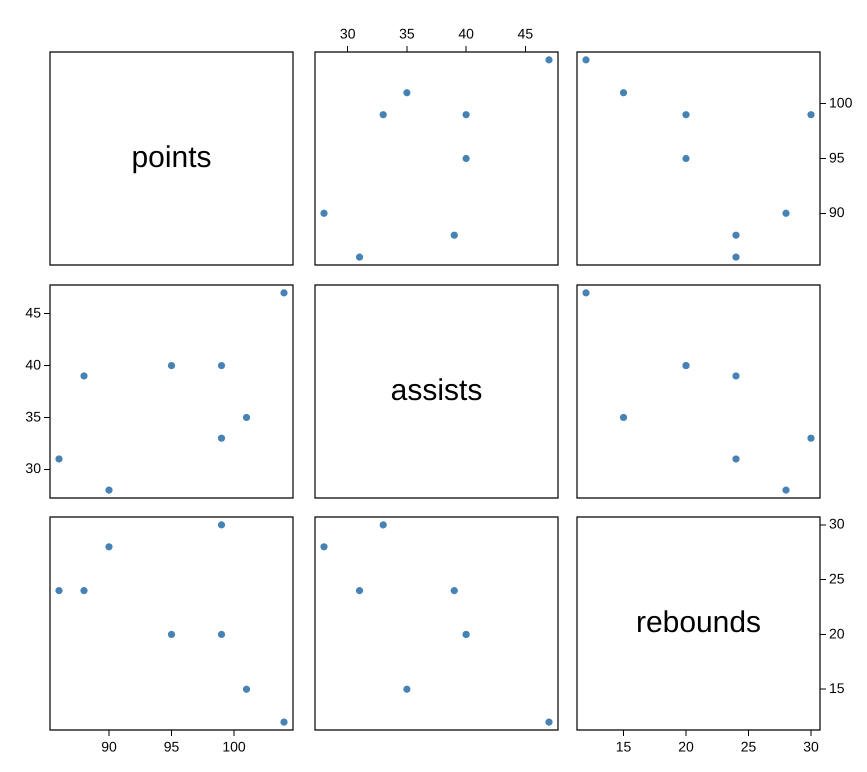 This screenshot has height=772, width=867. Describe the element at coordinates (841, 102) in the screenshot. I see `y-tick-label: 100` at that location.